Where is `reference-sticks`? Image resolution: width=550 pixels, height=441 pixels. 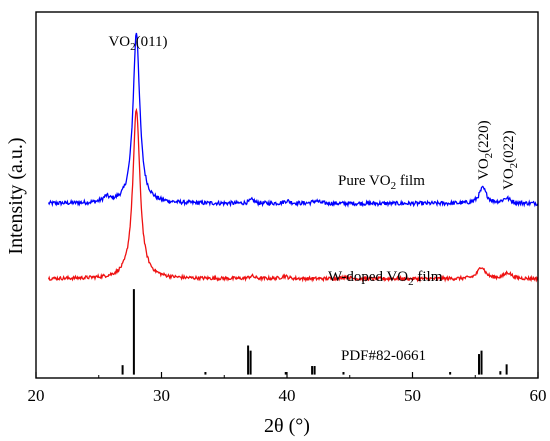 reference-sticks is located at coordinates (314, 332).